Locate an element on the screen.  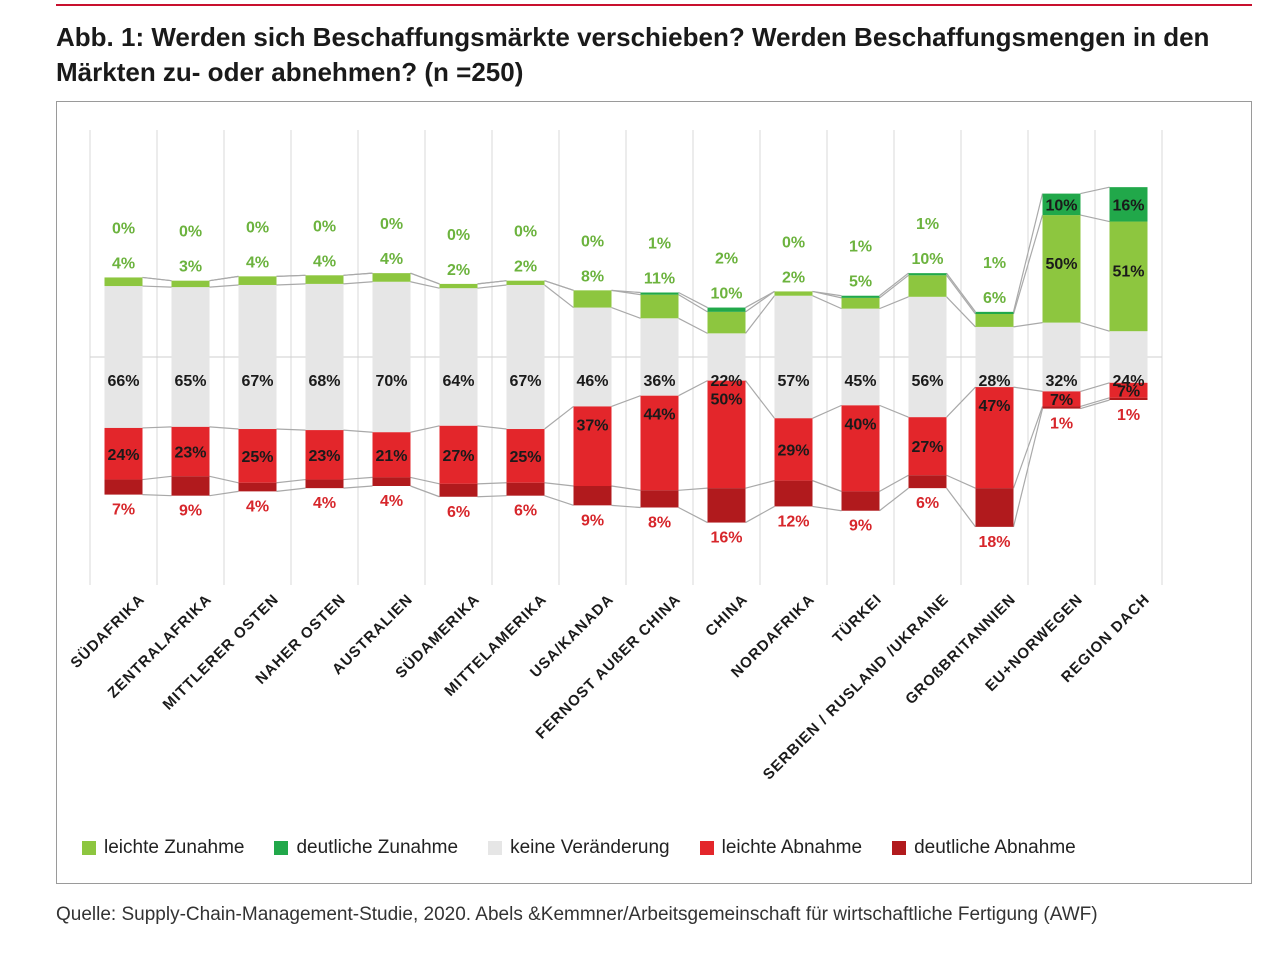
label-deutliche-zunahme-naher-osten: 0% is located at coordinates (324, 226).